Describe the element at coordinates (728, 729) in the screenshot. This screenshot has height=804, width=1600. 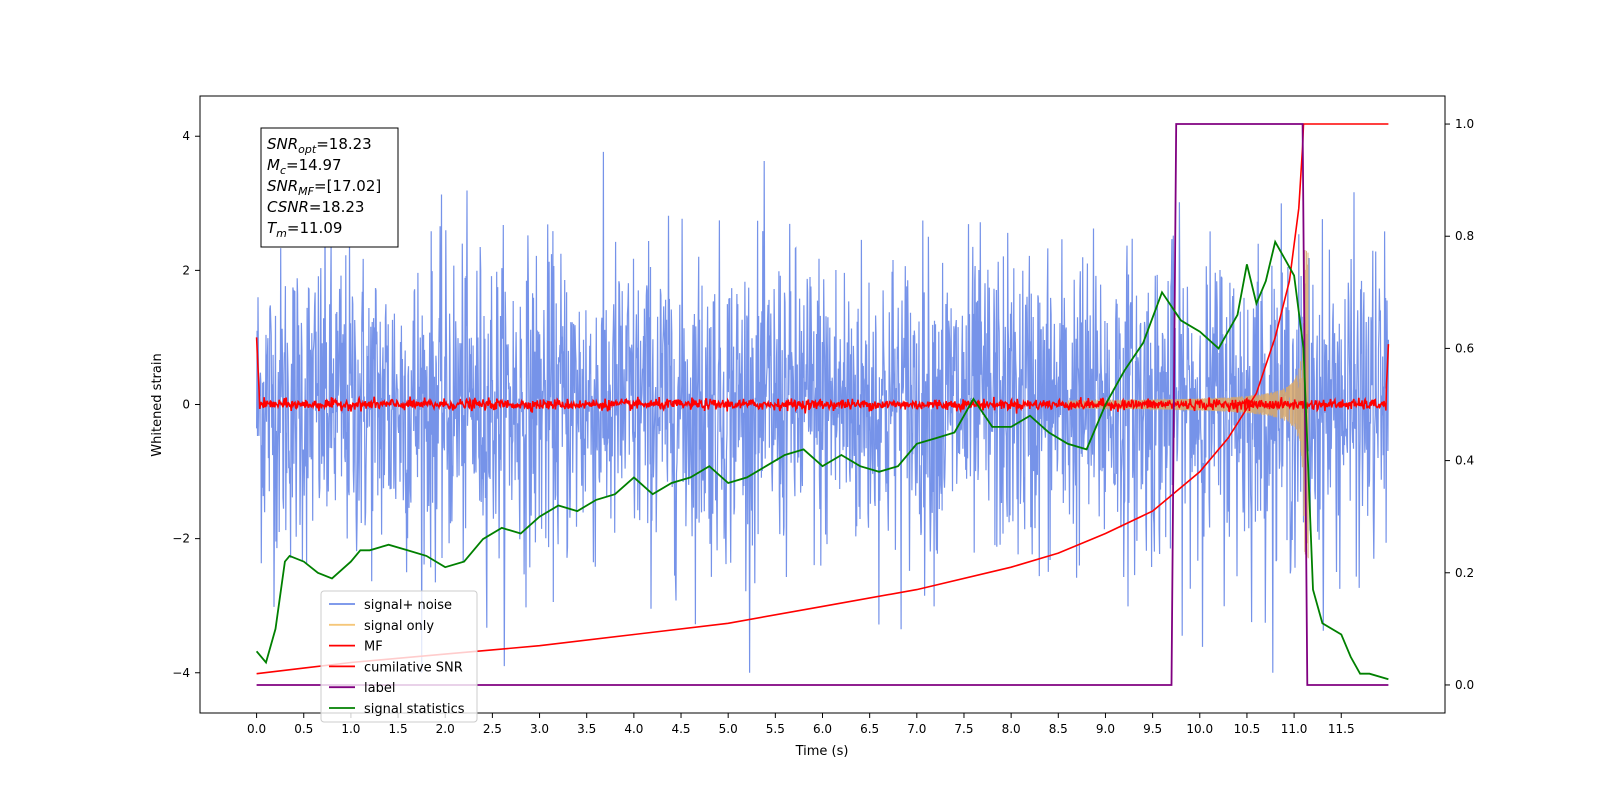
I see `x-tick-label: 5.0` at that location.